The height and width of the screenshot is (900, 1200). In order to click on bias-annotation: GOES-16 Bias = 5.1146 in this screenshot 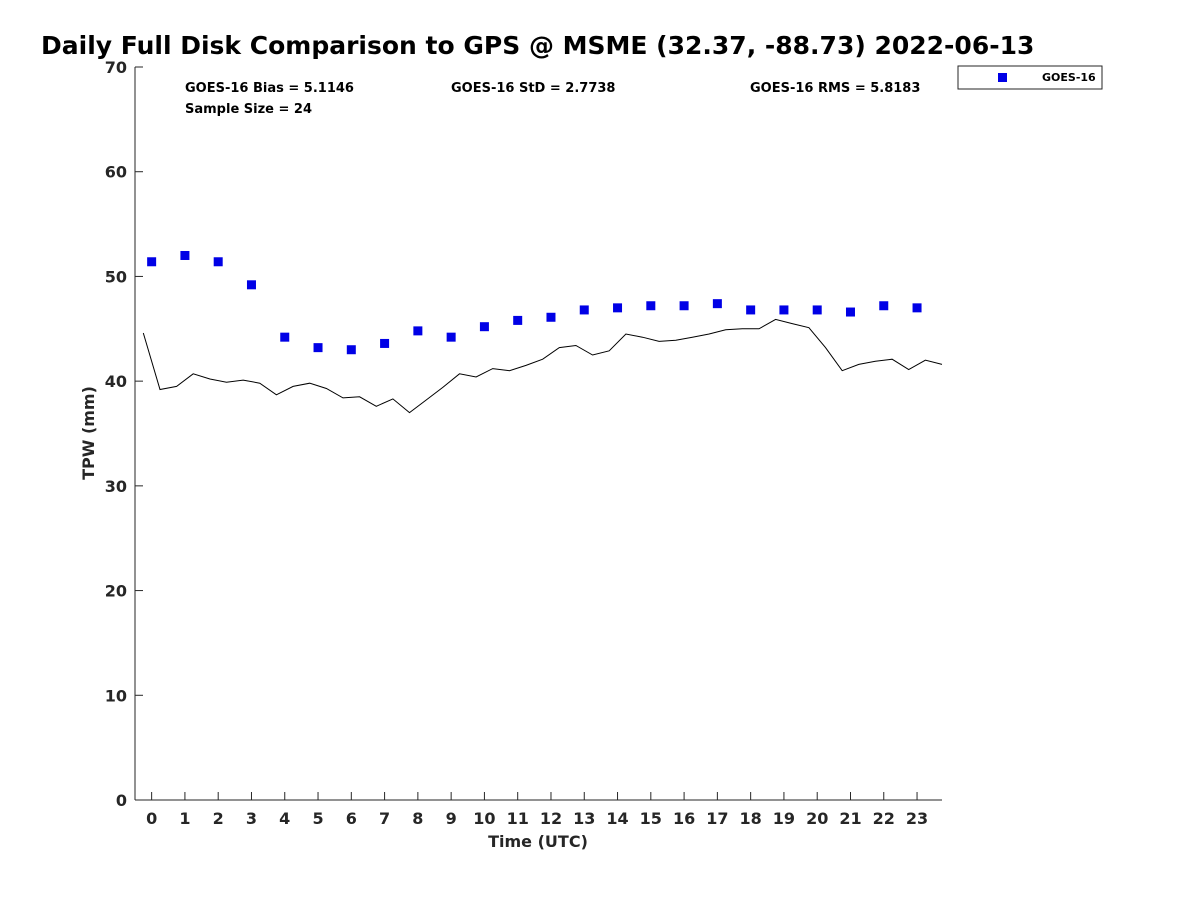, I will do `click(269, 88)`.